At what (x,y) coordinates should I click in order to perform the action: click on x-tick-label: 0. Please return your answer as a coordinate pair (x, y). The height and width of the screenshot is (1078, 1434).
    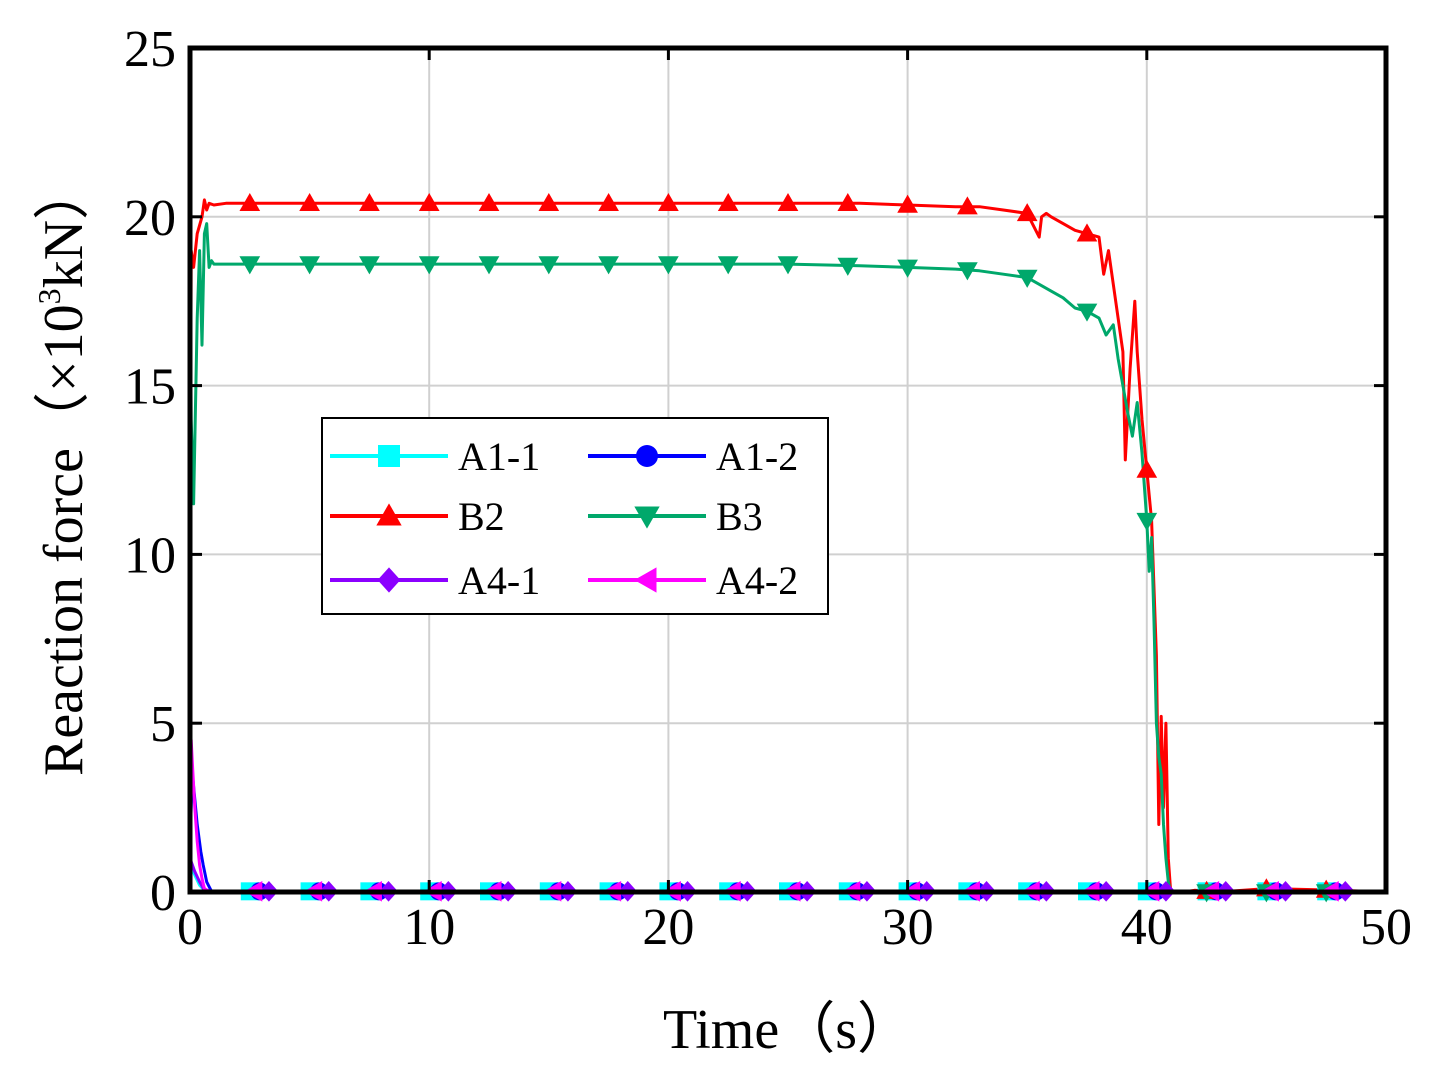
    Looking at the image, I should click on (190, 927).